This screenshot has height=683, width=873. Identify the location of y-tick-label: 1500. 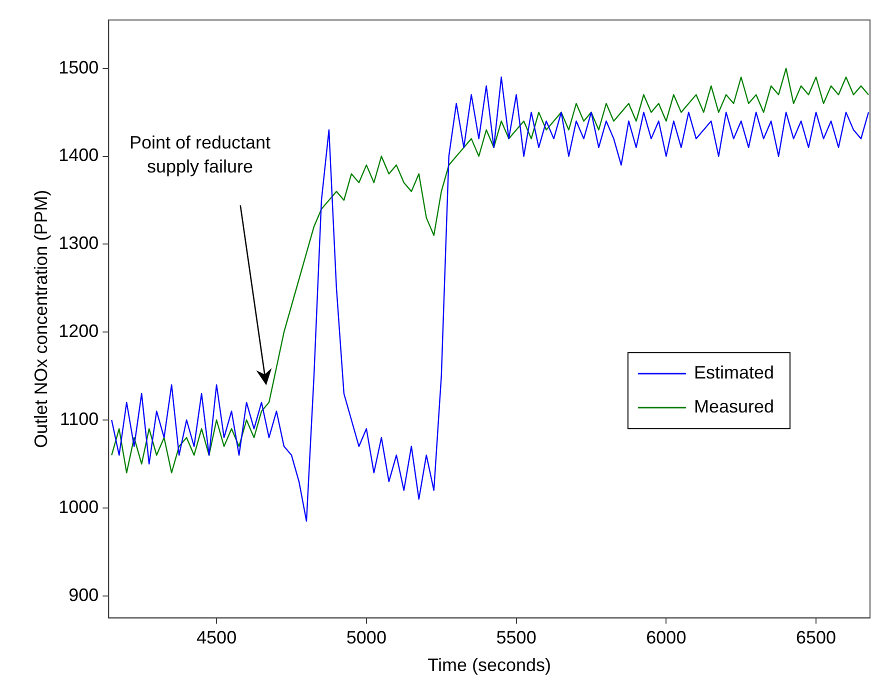
(78, 67).